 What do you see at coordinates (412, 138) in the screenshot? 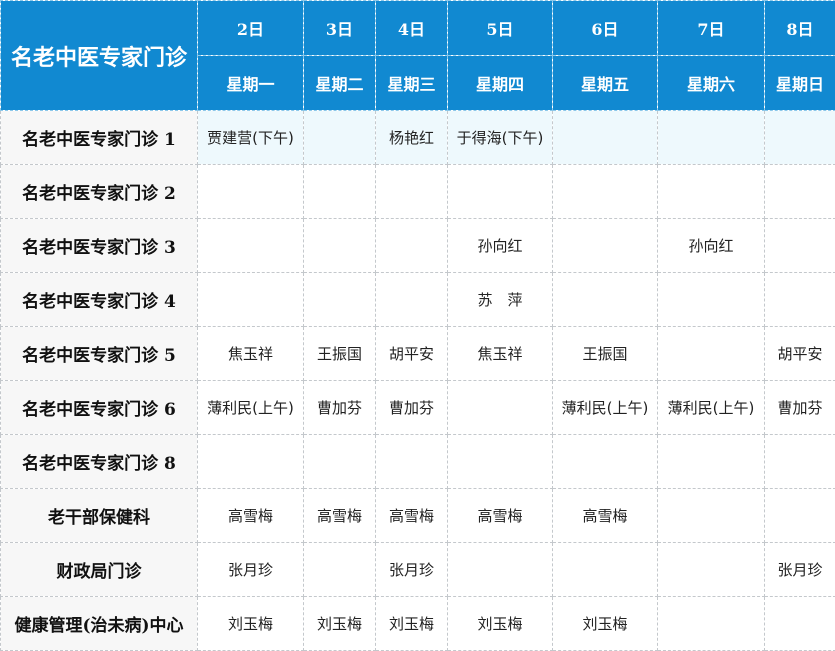
I see `doctor-cell: 杨艳红` at bounding box center [412, 138].